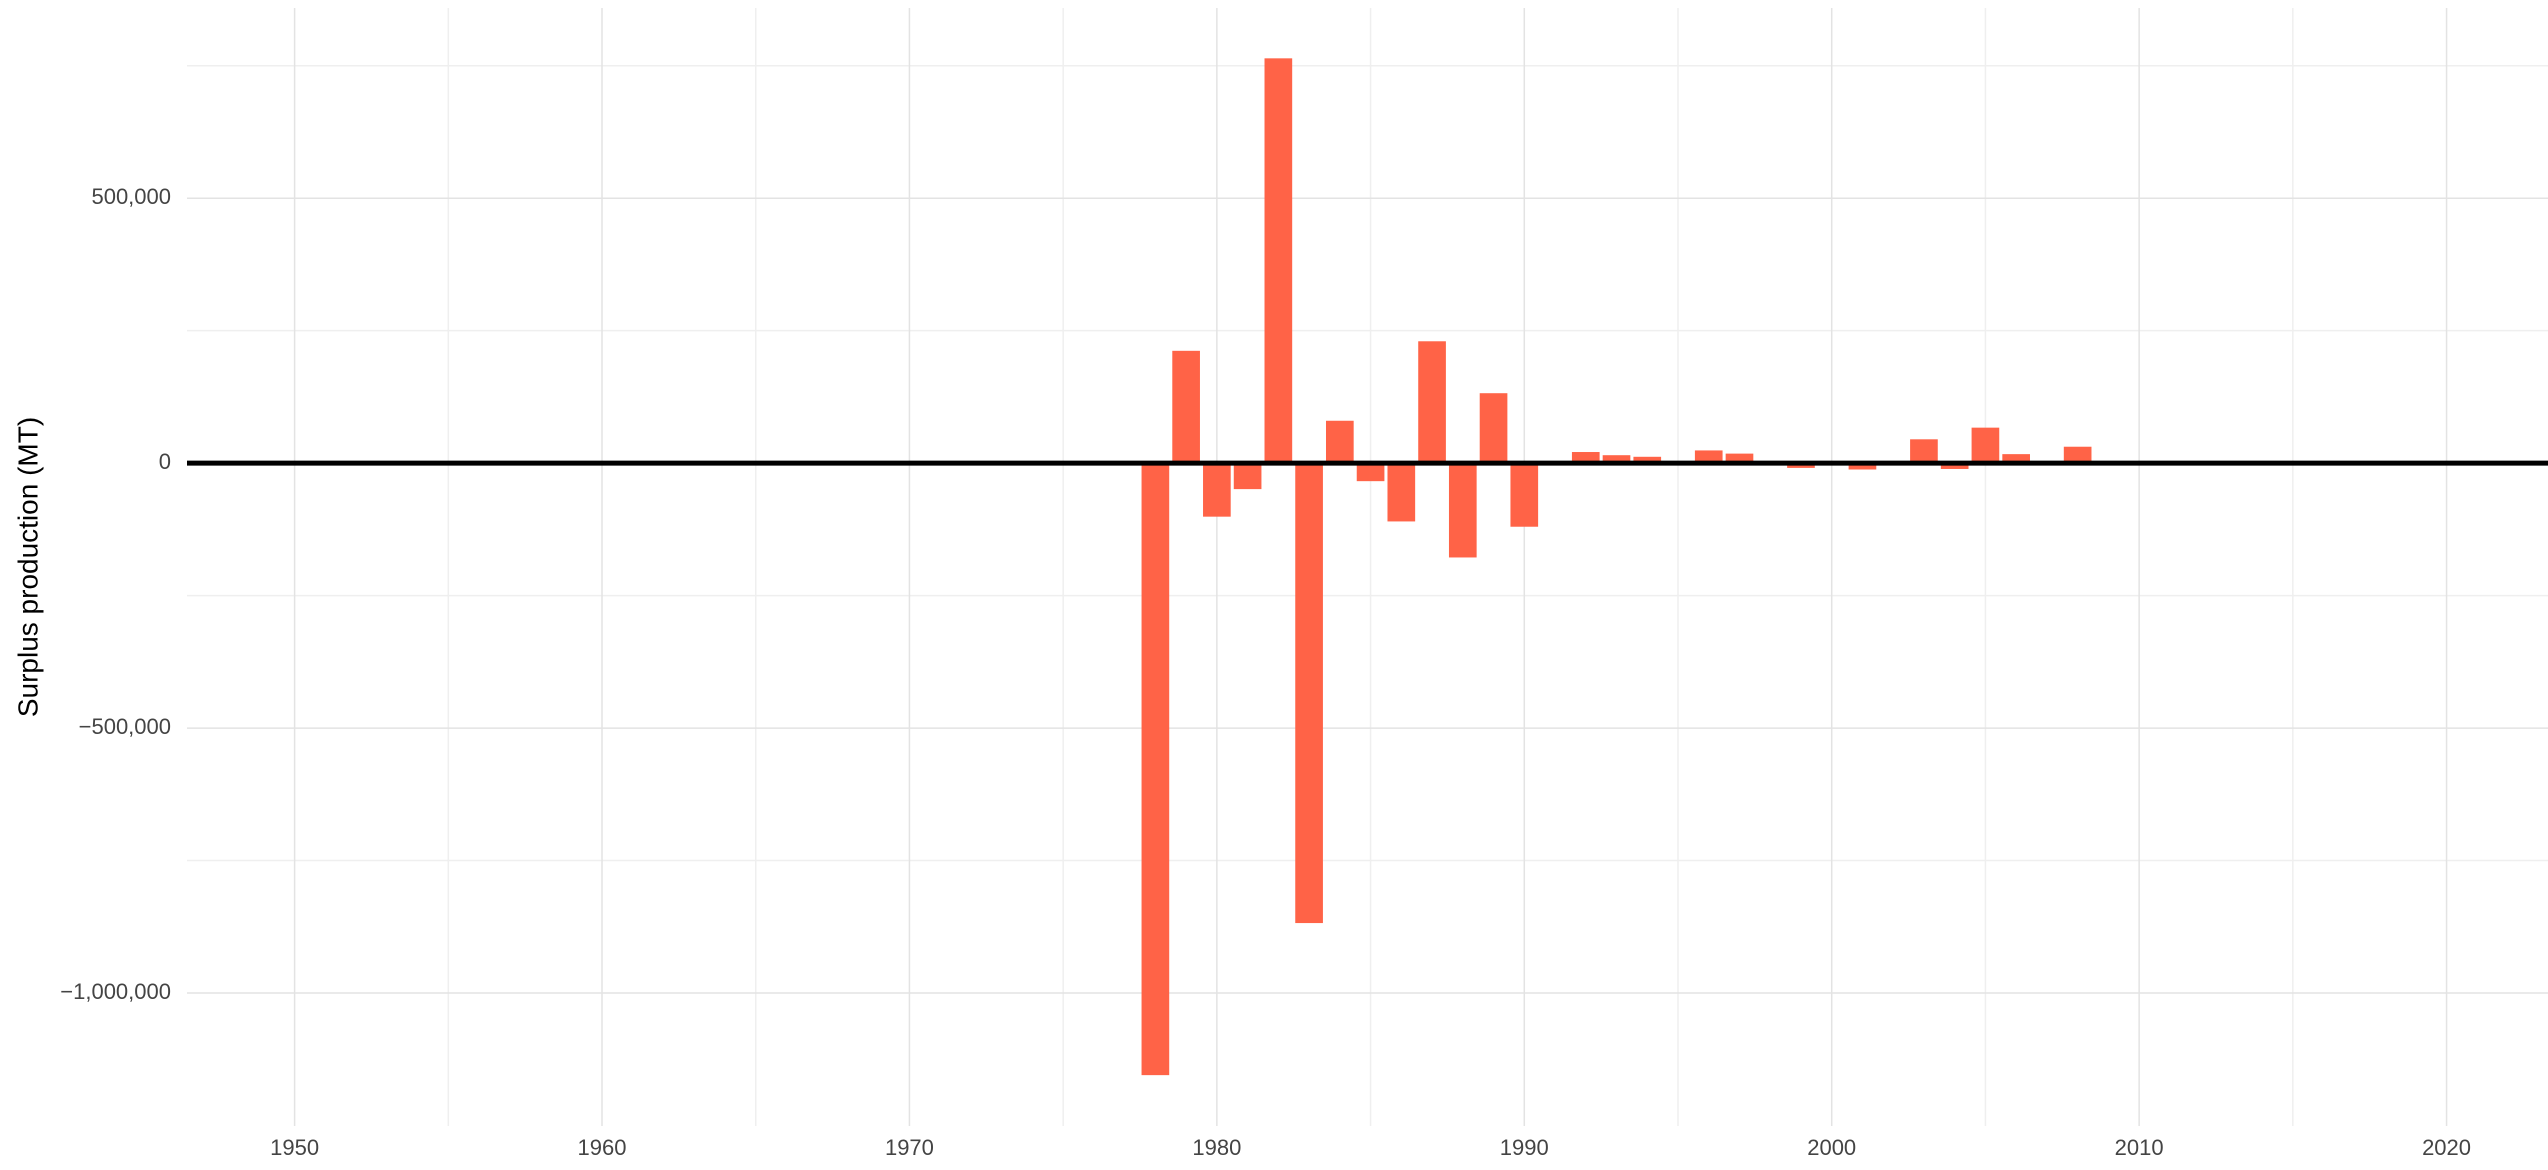 The width and height of the screenshot is (2548, 1170). I want to click on y-tick-label: 0, so click(165, 461).